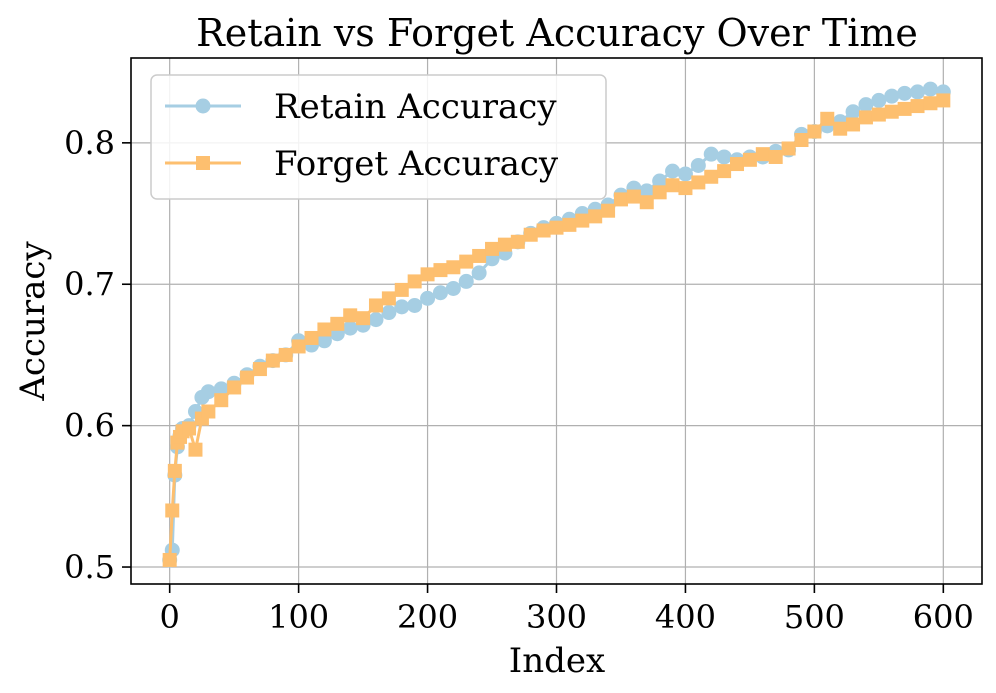 This screenshot has width=996, height=693. Describe the element at coordinates (415, 107) in the screenshot. I see `legend-label: Retain Accuracy` at that location.